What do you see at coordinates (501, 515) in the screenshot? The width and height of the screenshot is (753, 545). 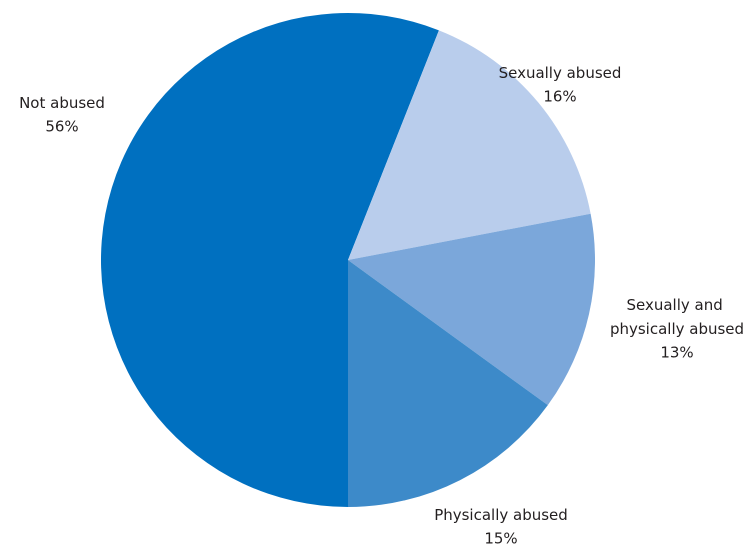 I see `slice-label: Physically abused` at bounding box center [501, 515].